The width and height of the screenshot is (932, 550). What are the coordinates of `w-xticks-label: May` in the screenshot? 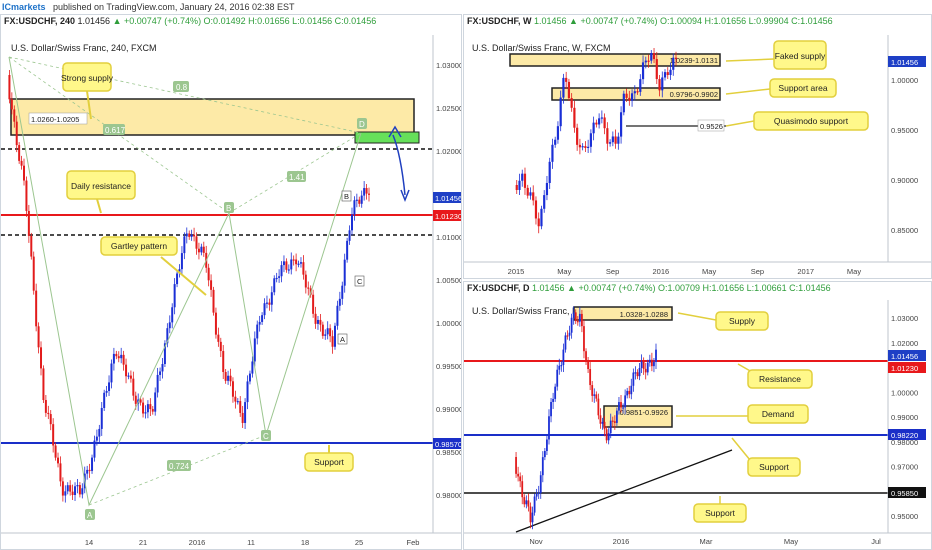 It's located at (854, 271).